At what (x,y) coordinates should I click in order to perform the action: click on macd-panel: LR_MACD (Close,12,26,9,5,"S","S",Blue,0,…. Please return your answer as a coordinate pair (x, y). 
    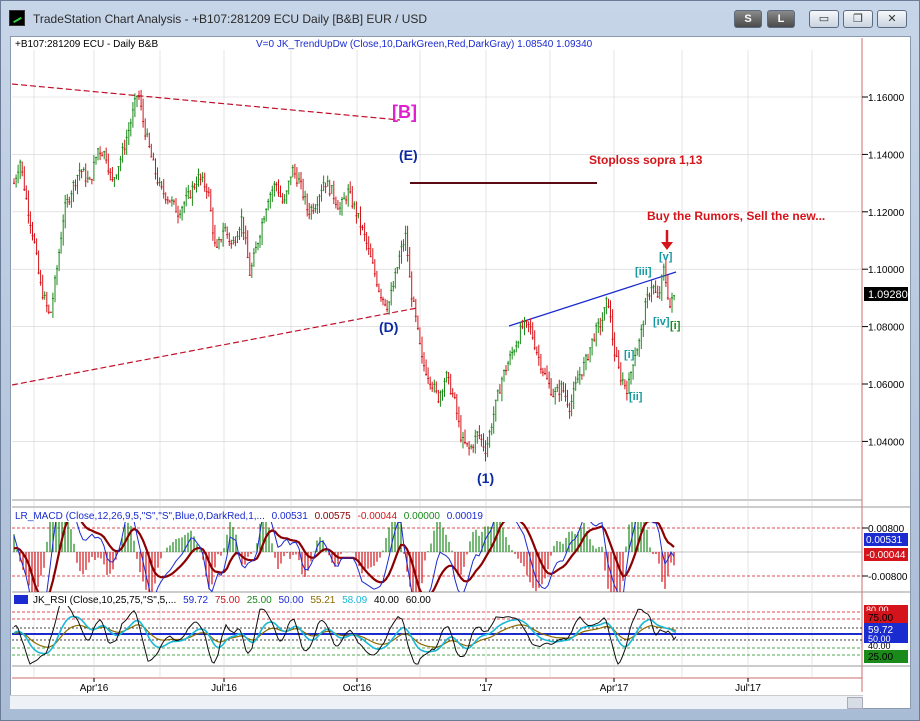
    Looking at the image, I should click on (460, 551).